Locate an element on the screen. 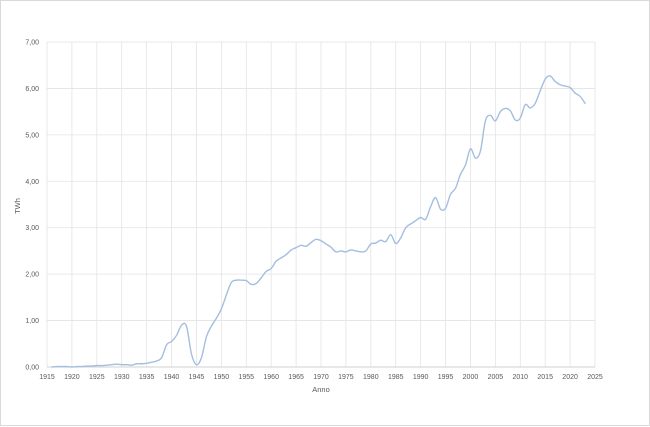 This screenshot has height=427, width=650. x-tick-label: 1935 is located at coordinates (147, 377).